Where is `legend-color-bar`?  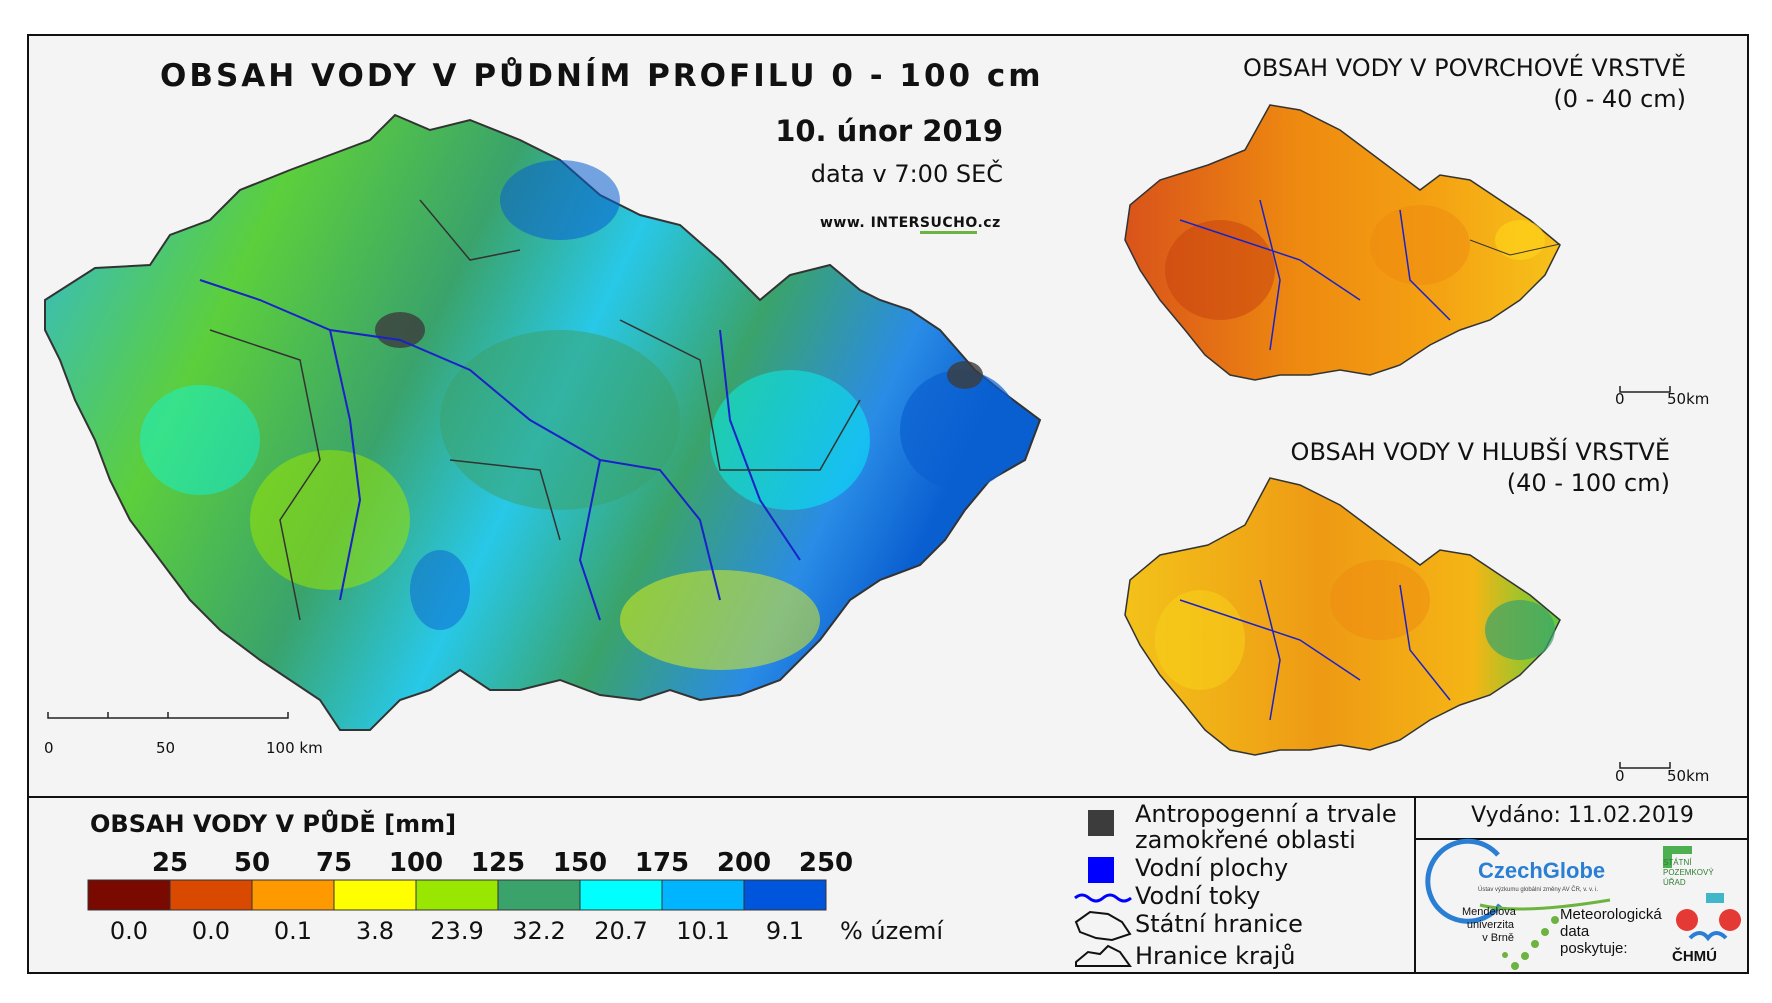
legend-color-bar is located at coordinates (457, 895).